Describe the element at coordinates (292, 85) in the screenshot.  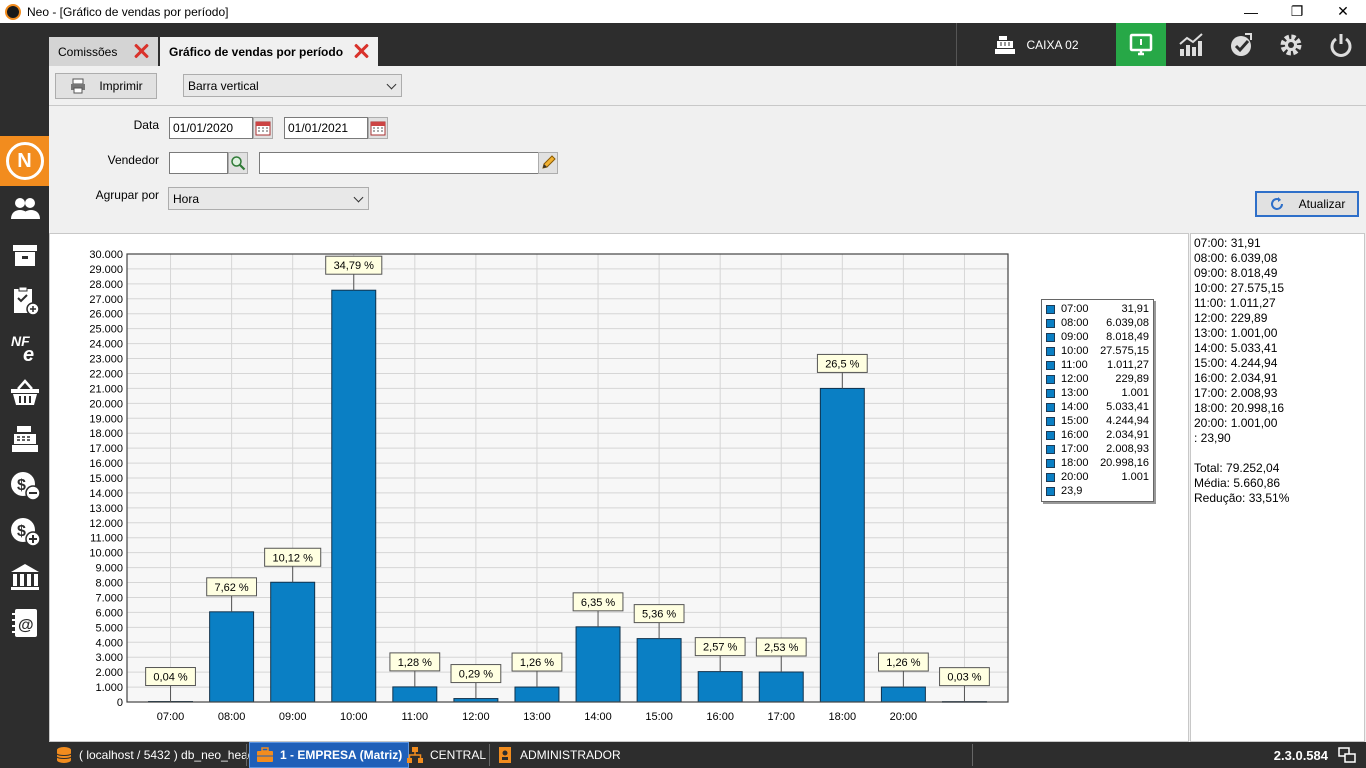
I see `chart-type-select: Barra vertical` at that location.